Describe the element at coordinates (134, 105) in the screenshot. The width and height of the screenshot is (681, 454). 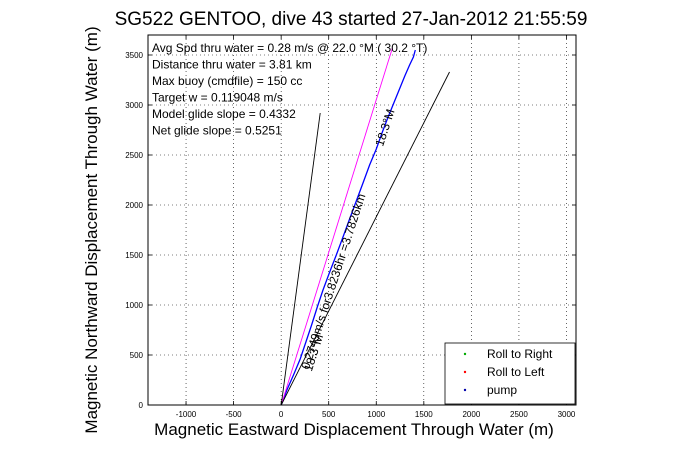
I see `y-tick-label: 3000` at that location.